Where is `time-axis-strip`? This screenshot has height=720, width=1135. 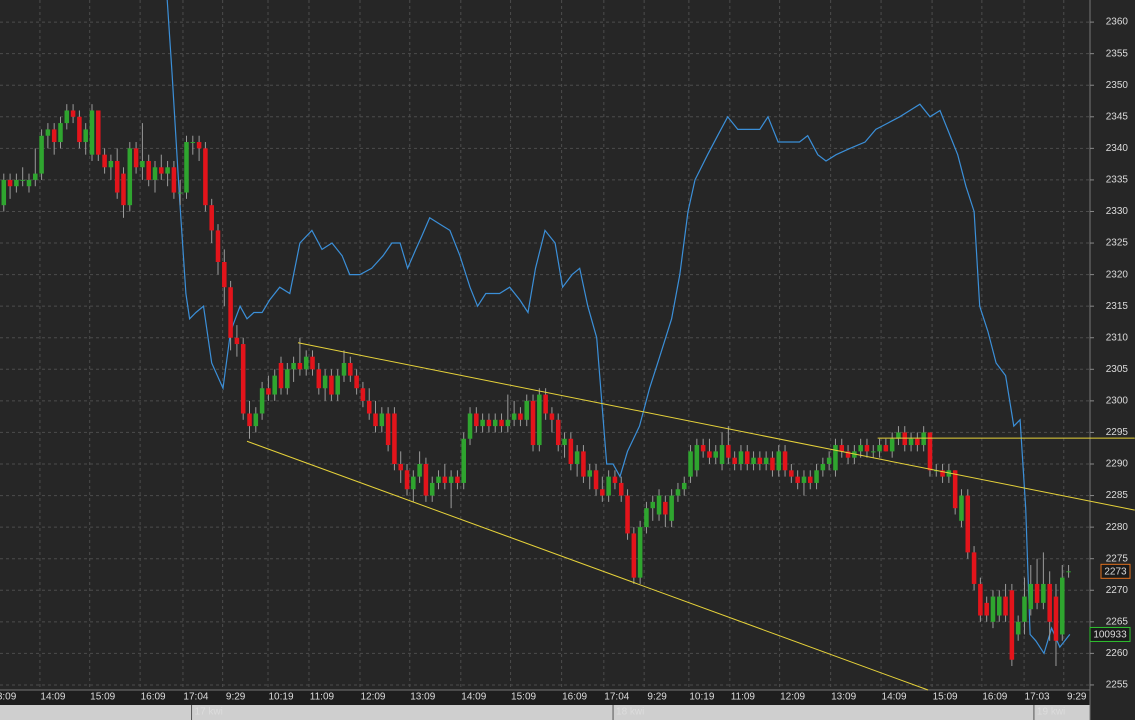
time-axis-strip is located at coordinates (545, 697).